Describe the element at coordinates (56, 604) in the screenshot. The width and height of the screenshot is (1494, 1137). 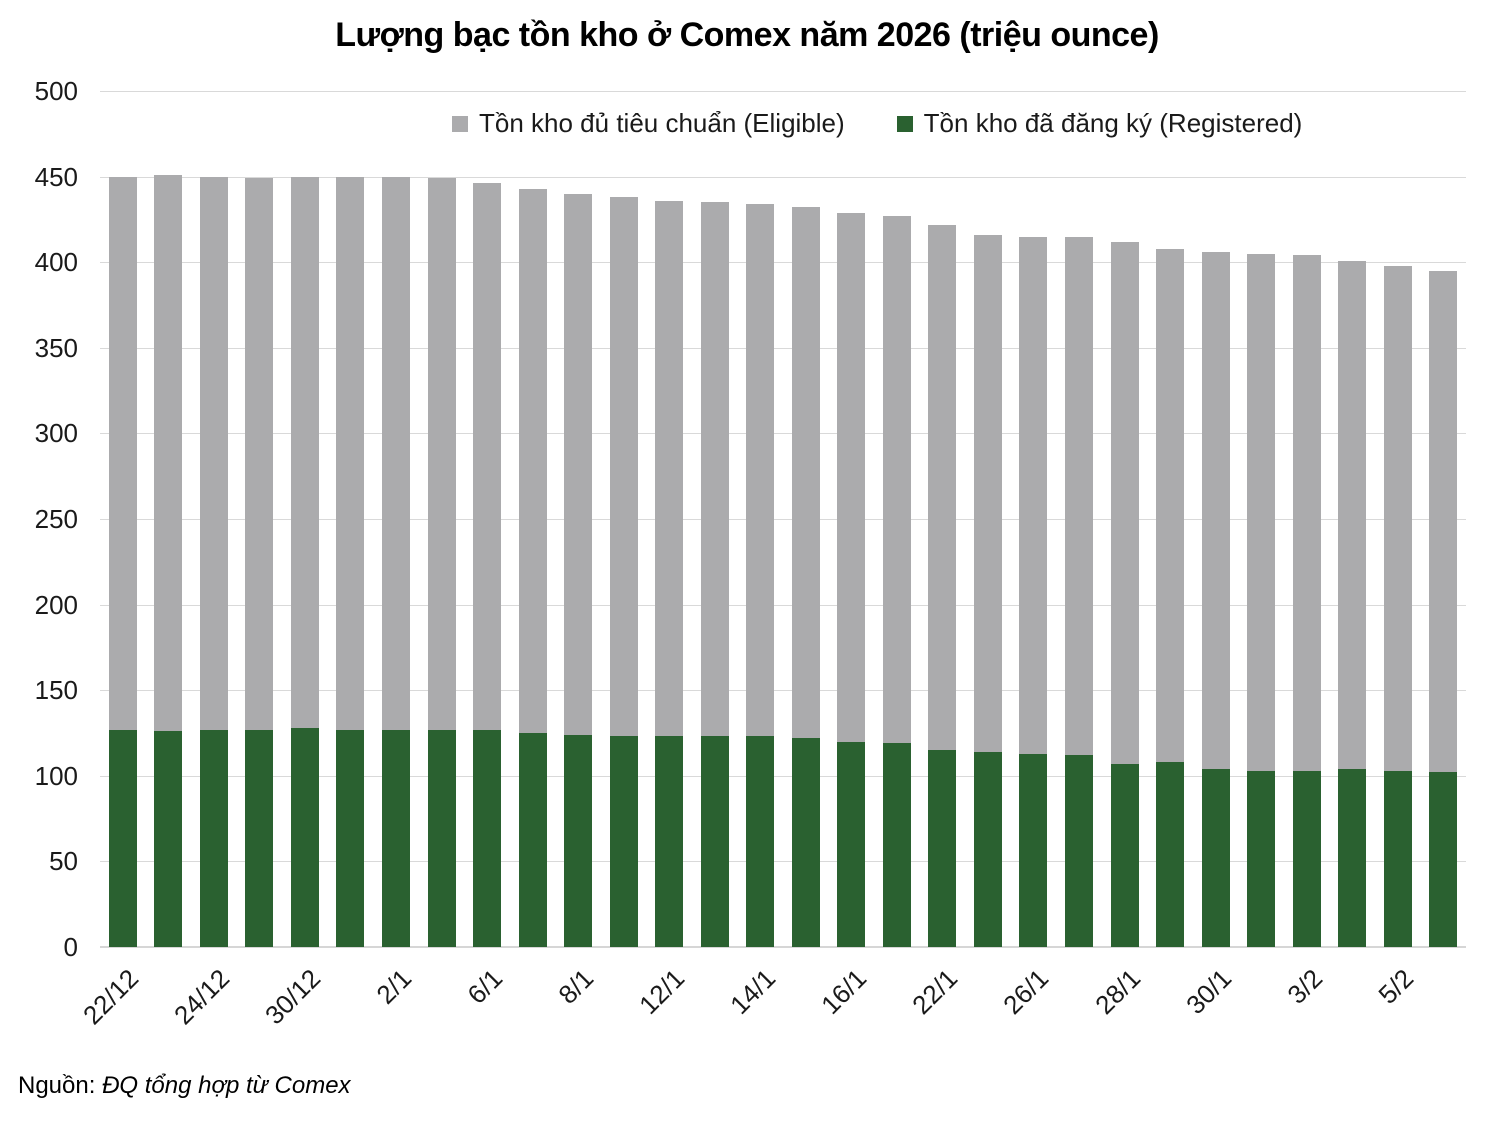
I see `y-tick-label-200: 200` at that location.